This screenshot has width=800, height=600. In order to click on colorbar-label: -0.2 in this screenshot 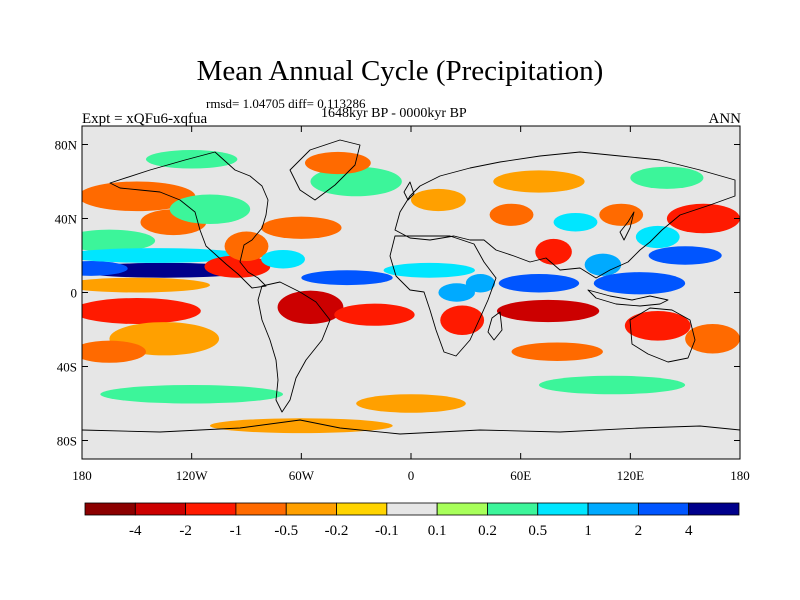, I will do `click(337, 531)`.